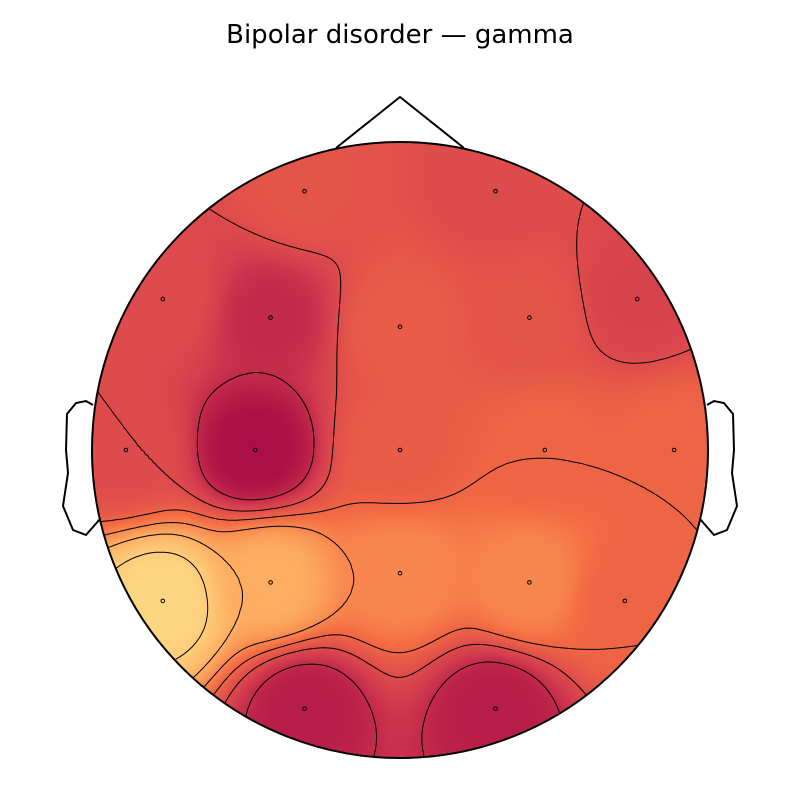 This screenshot has width=800, height=800. Describe the element at coordinates (400, 122) in the screenshot. I see `nose-outline` at that location.